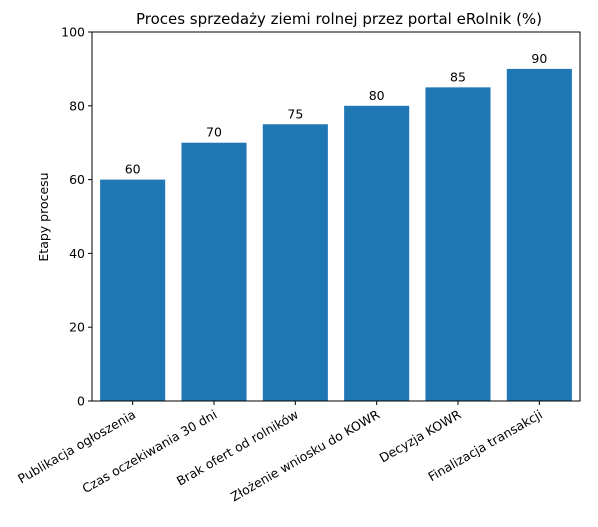 This screenshot has width=598, height=527. Describe the element at coordinates (73, 32) in the screenshot. I see `y-tick-label: 100` at that location.